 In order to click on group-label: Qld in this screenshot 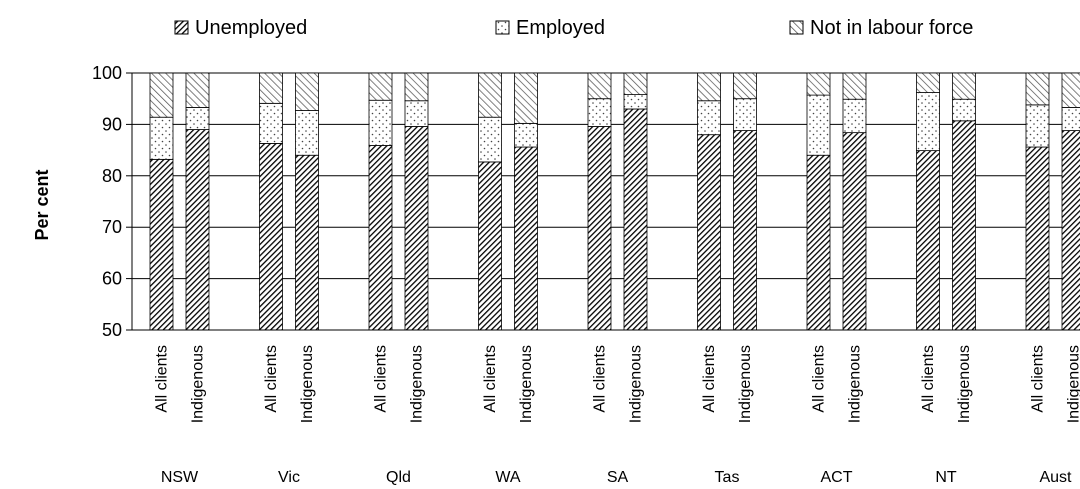, I will do `click(398, 477)`.